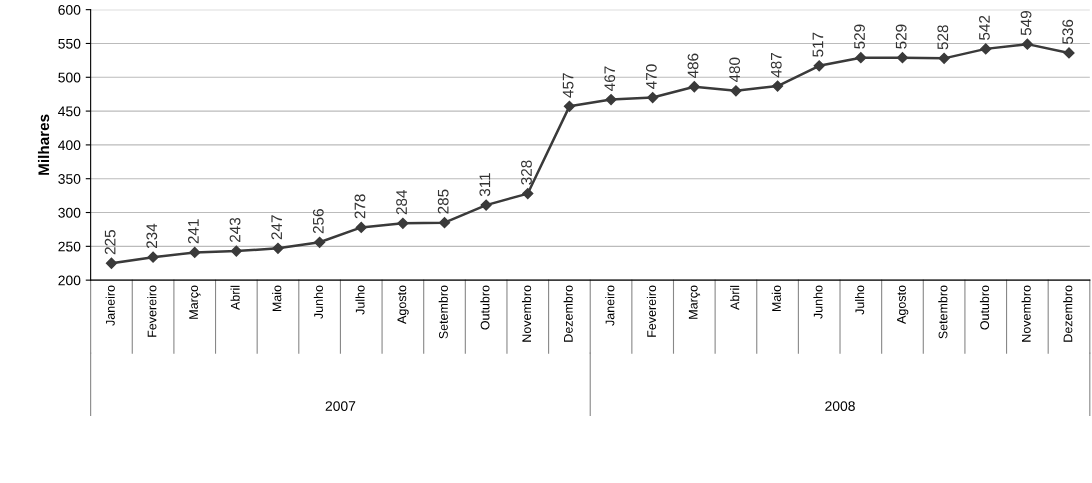 The width and height of the screenshot is (1092, 483). I want to click on data-label: 457, so click(568, 85).